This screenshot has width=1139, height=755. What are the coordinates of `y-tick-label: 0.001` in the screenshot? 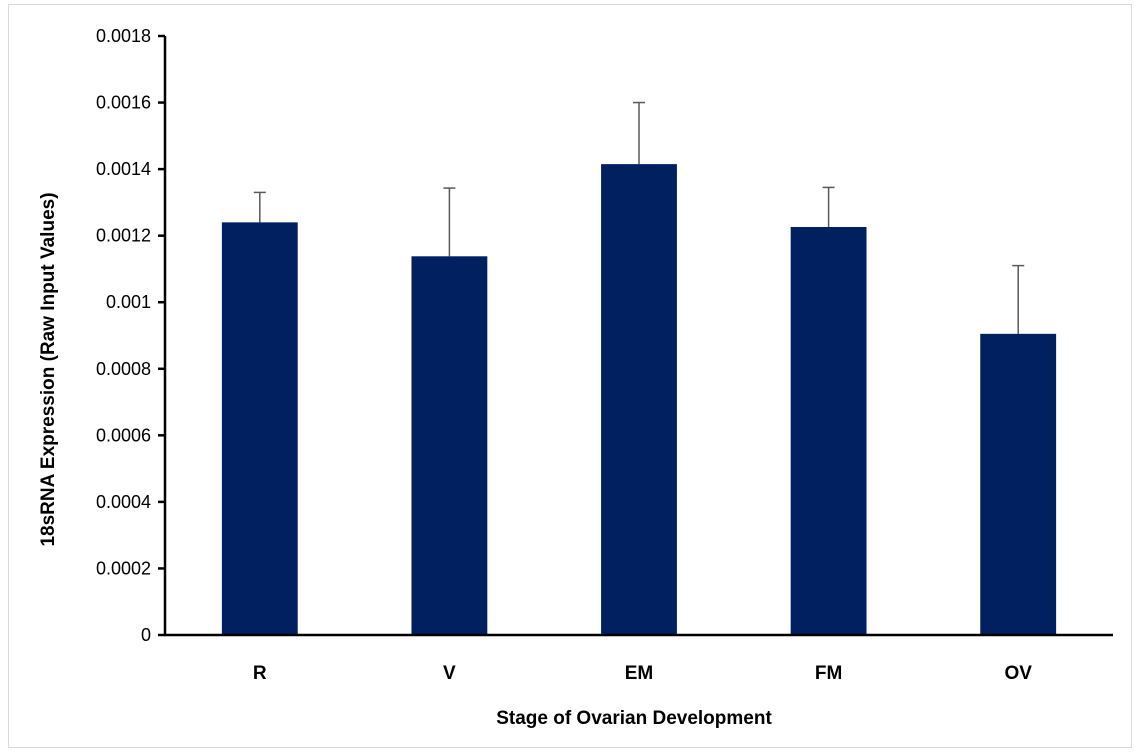 It's located at (128, 302).